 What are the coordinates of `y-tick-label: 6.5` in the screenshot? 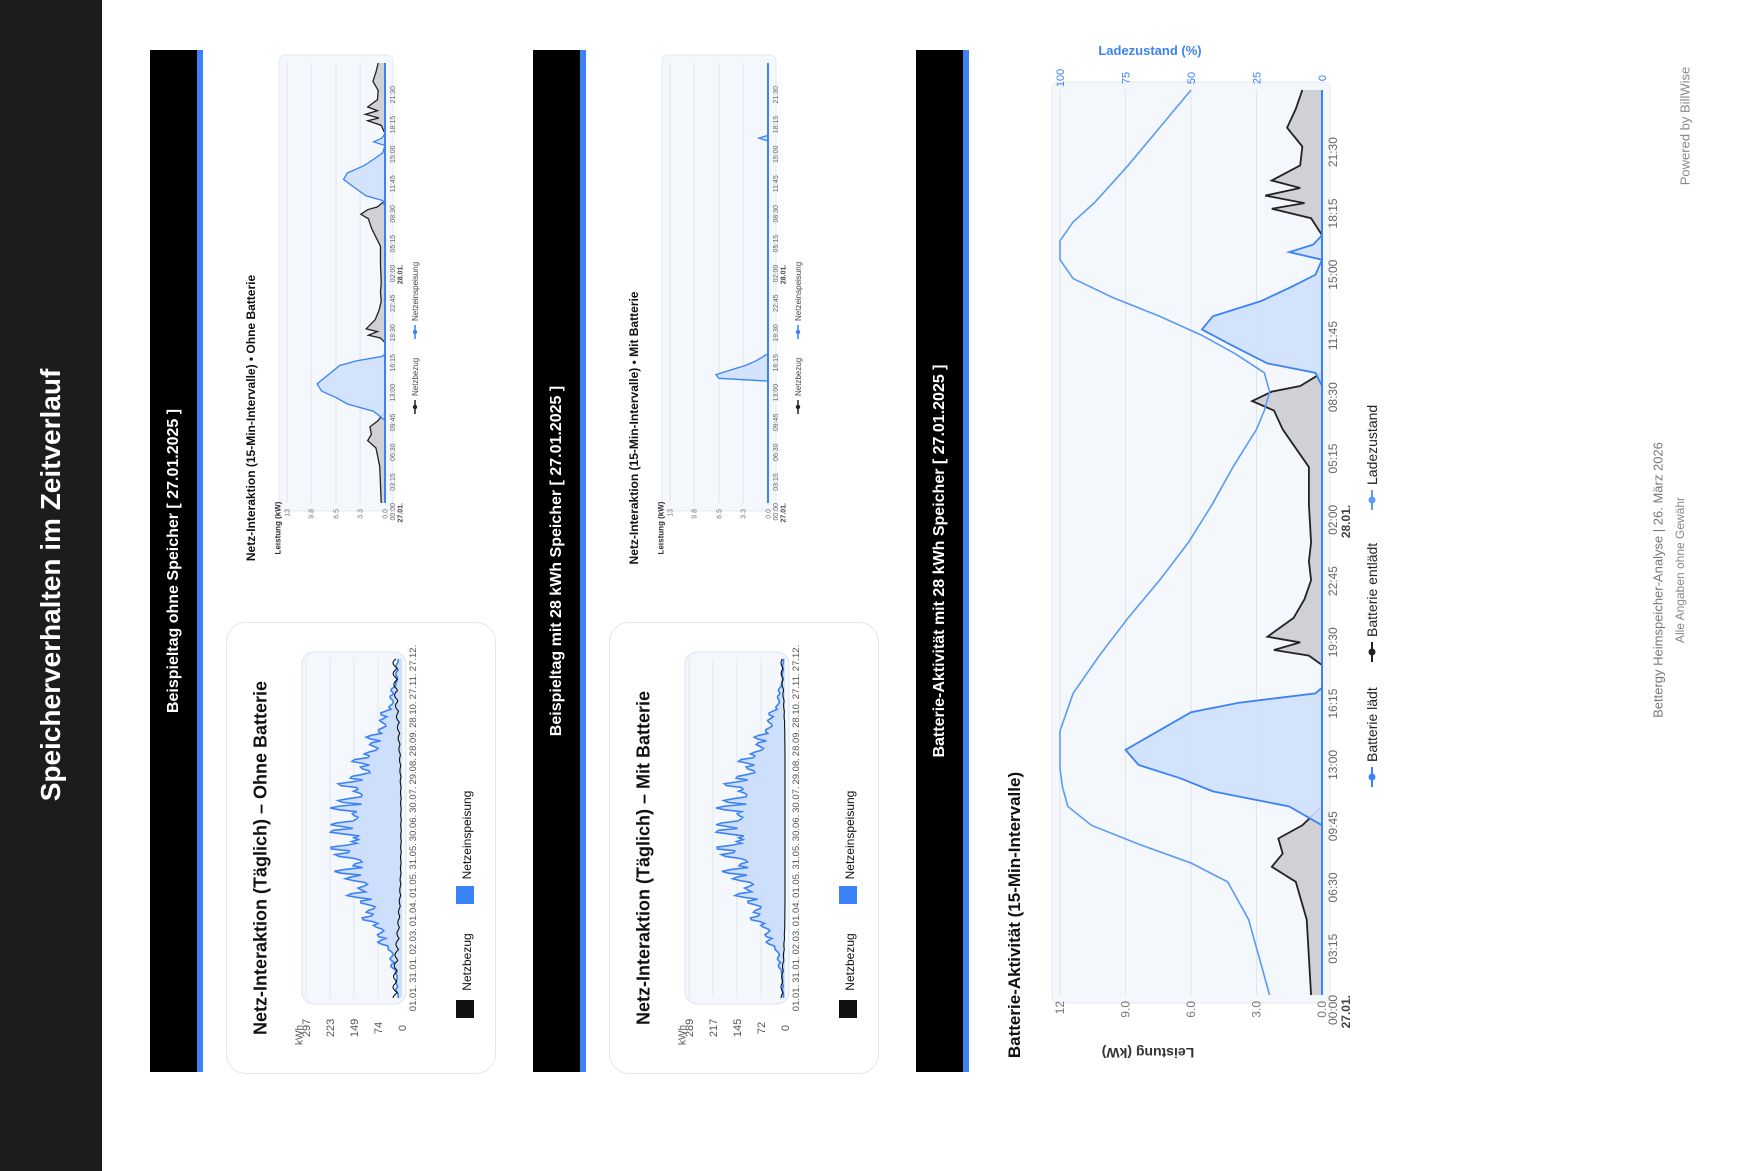 It's located at (719, 514).